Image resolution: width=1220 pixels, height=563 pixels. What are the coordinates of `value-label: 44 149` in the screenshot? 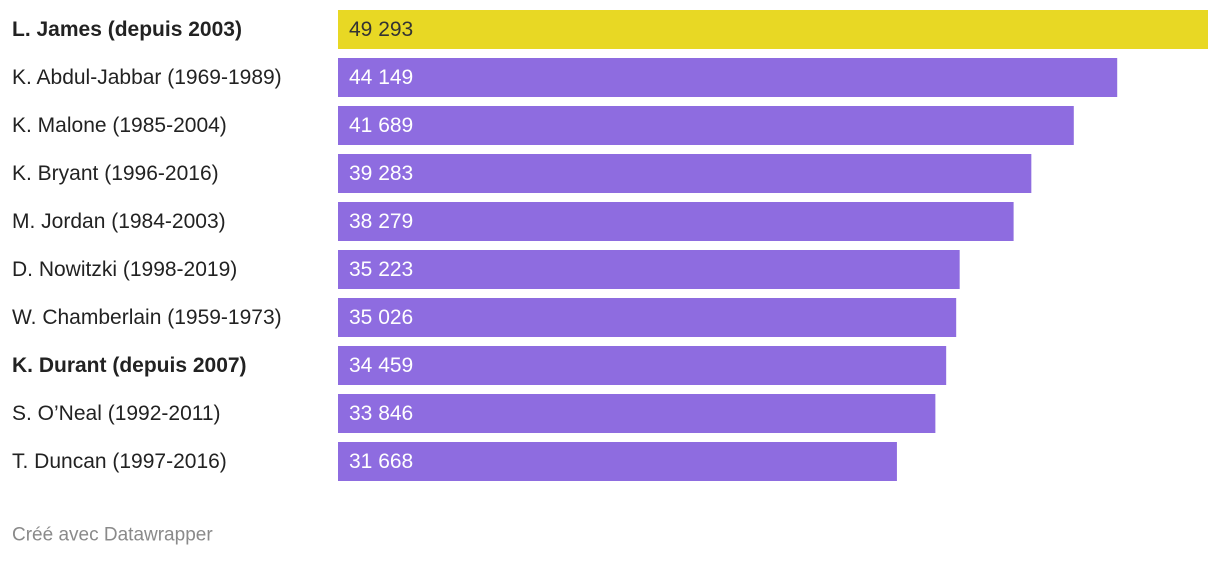 It's located at (381, 77).